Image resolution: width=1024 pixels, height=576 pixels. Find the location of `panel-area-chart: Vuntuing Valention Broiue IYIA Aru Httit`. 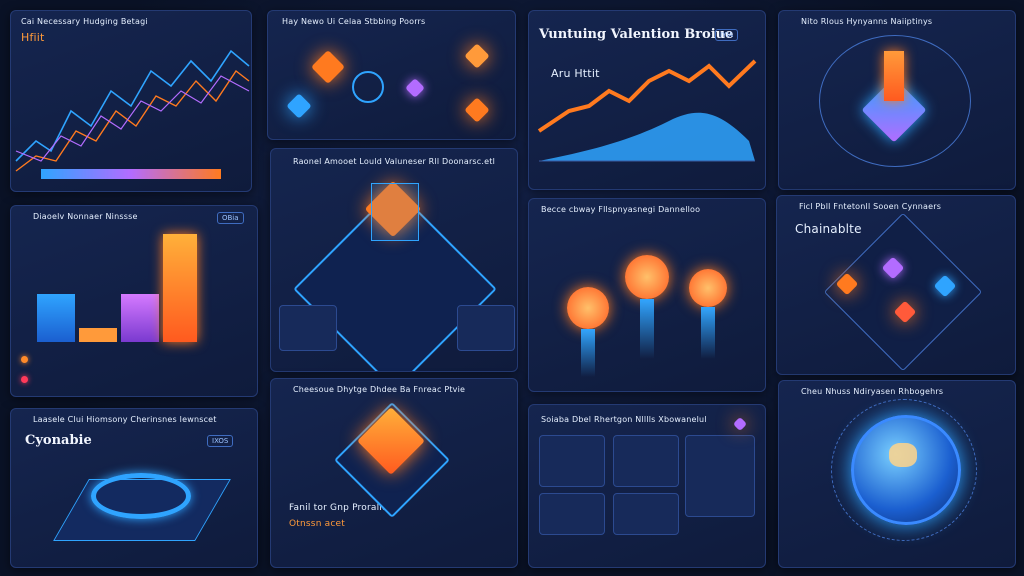

panel-area-chart: Vuntuing Valention Broiue IYIA Aru Httit is located at coordinates (647, 100).